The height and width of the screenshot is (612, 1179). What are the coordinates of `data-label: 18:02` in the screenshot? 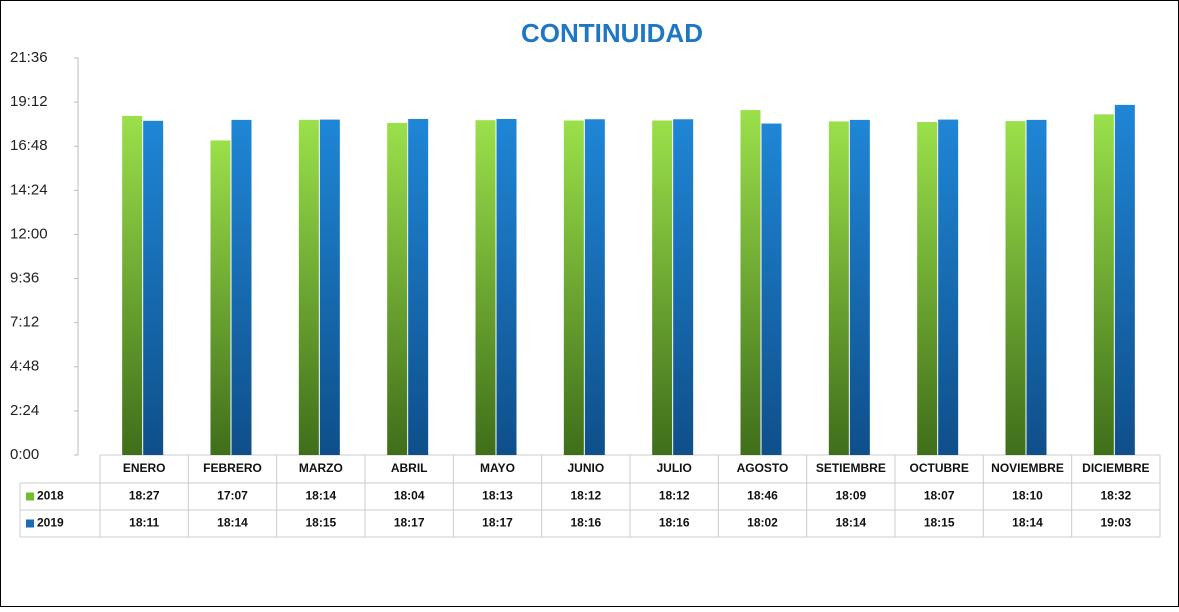 It's located at (762, 523).